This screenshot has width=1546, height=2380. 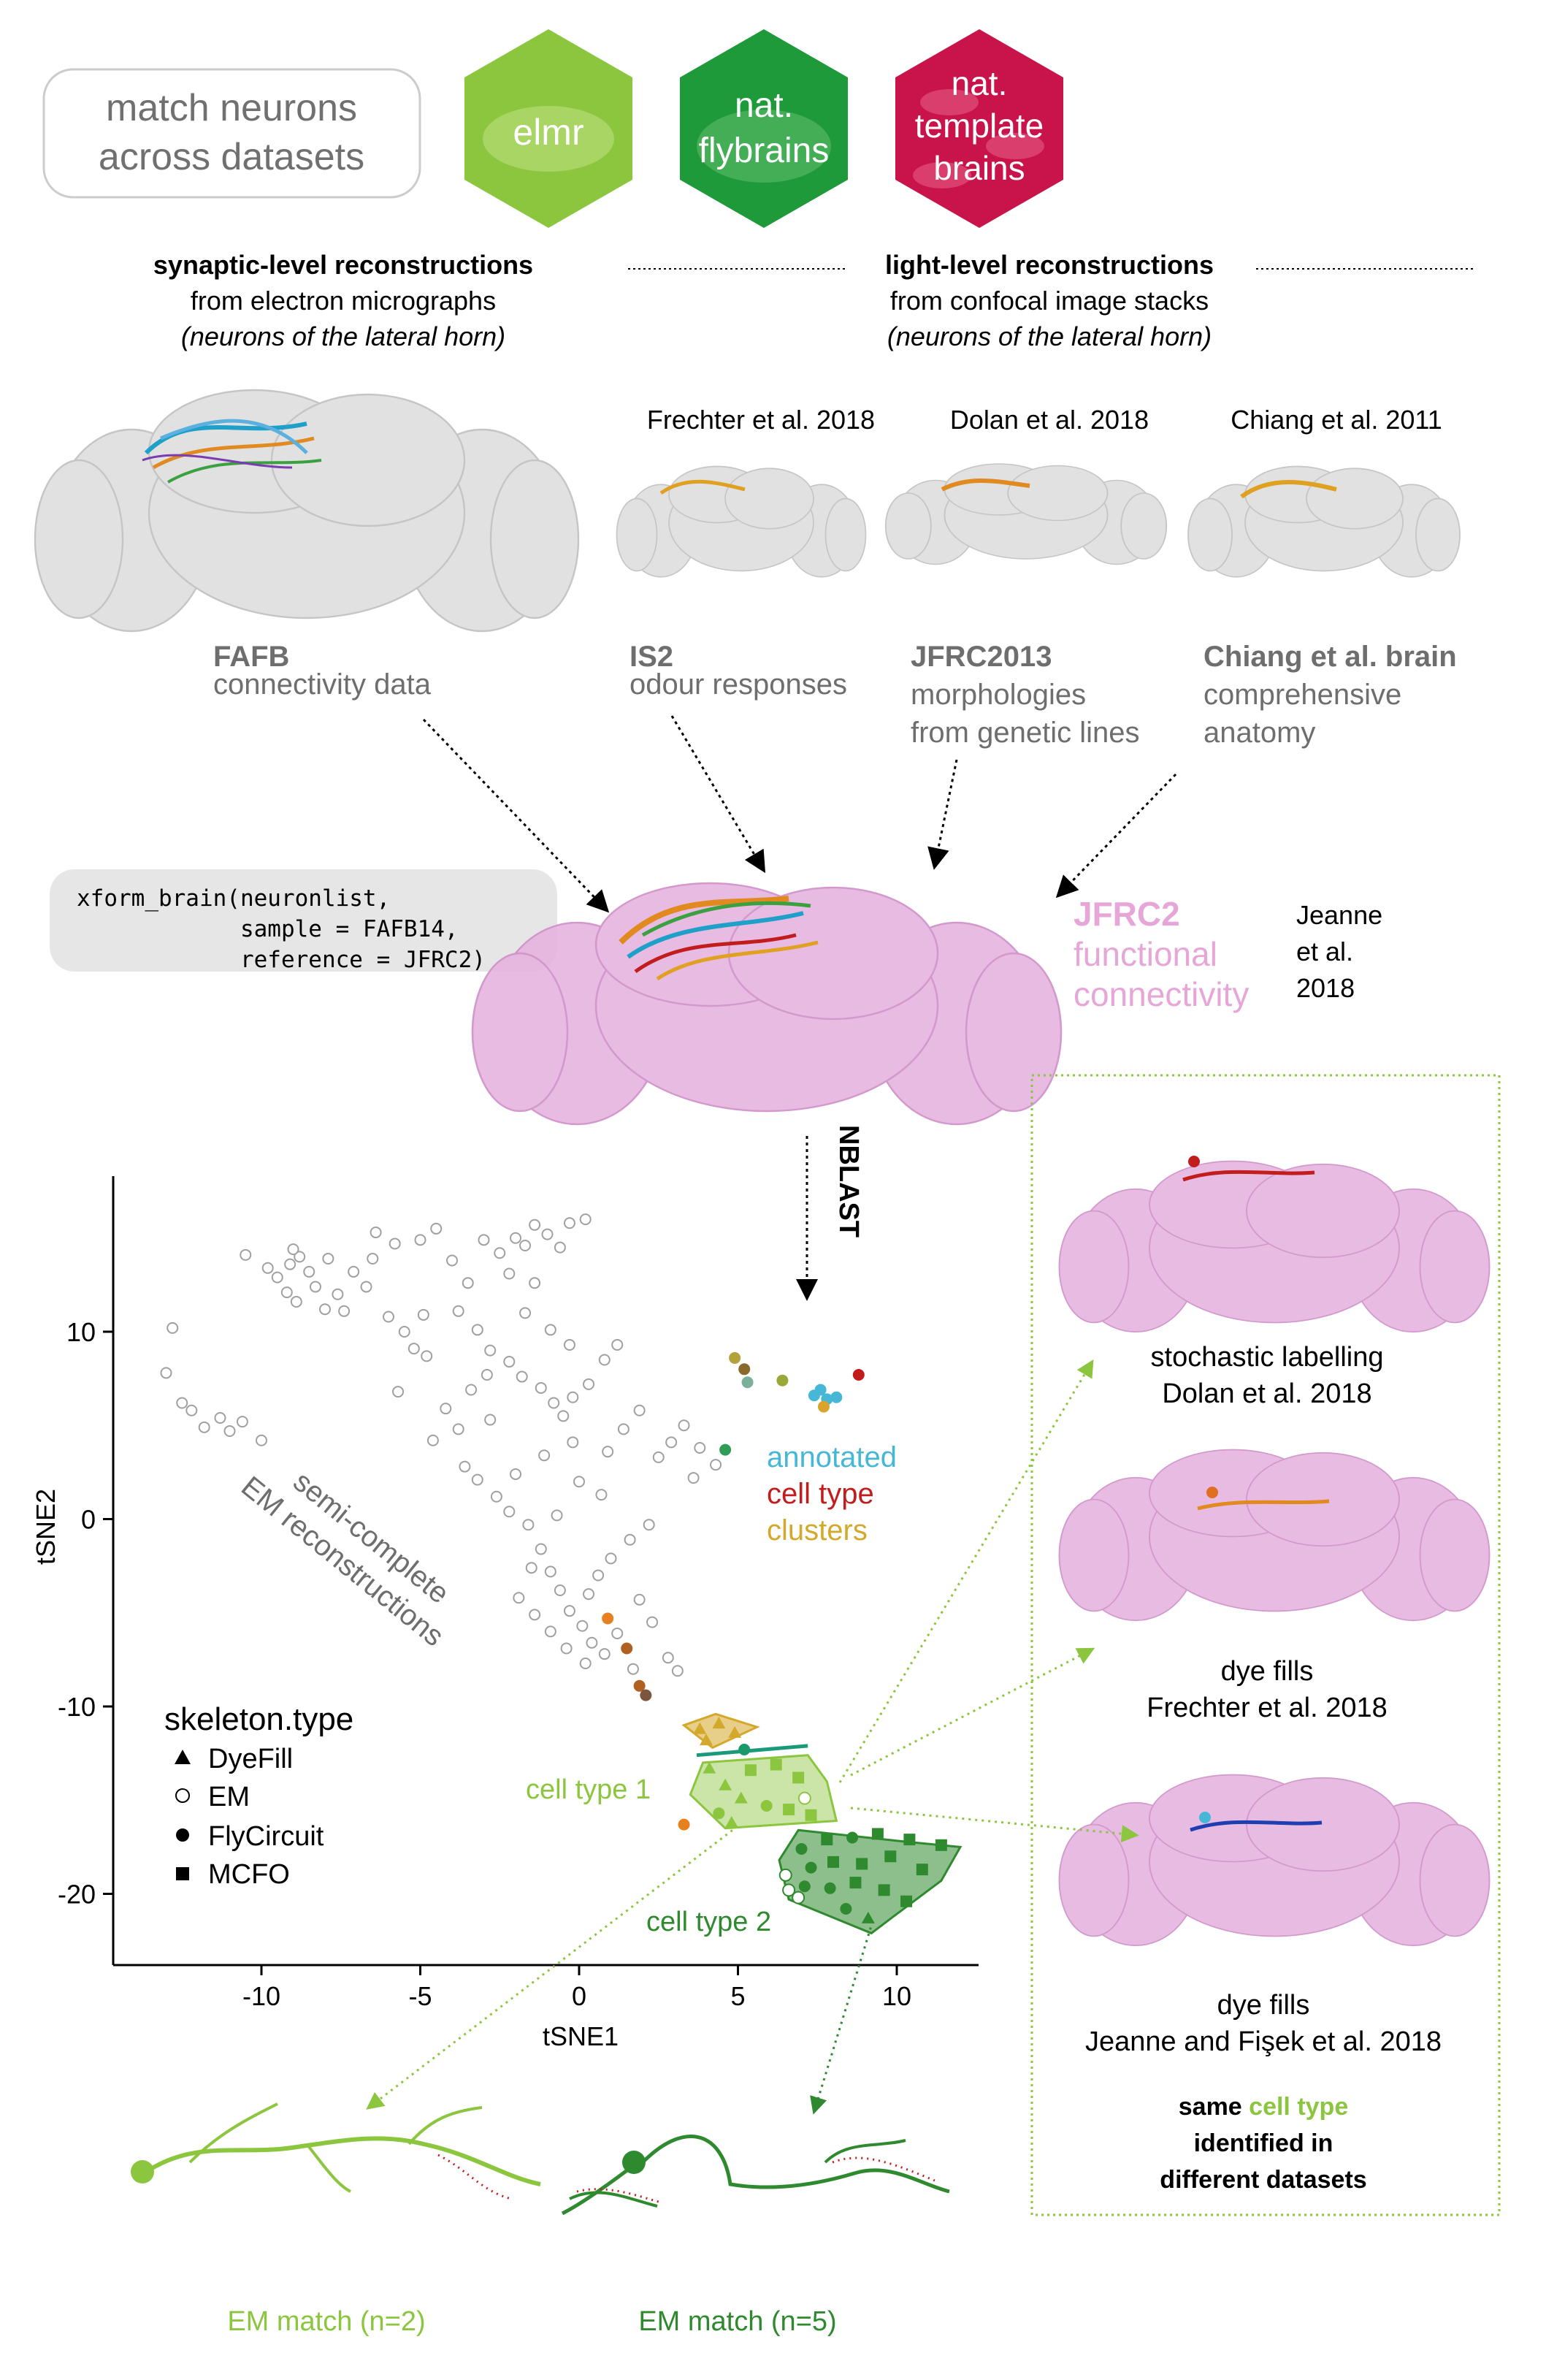 I want to click on is2-neurons, so click(x=702, y=487).